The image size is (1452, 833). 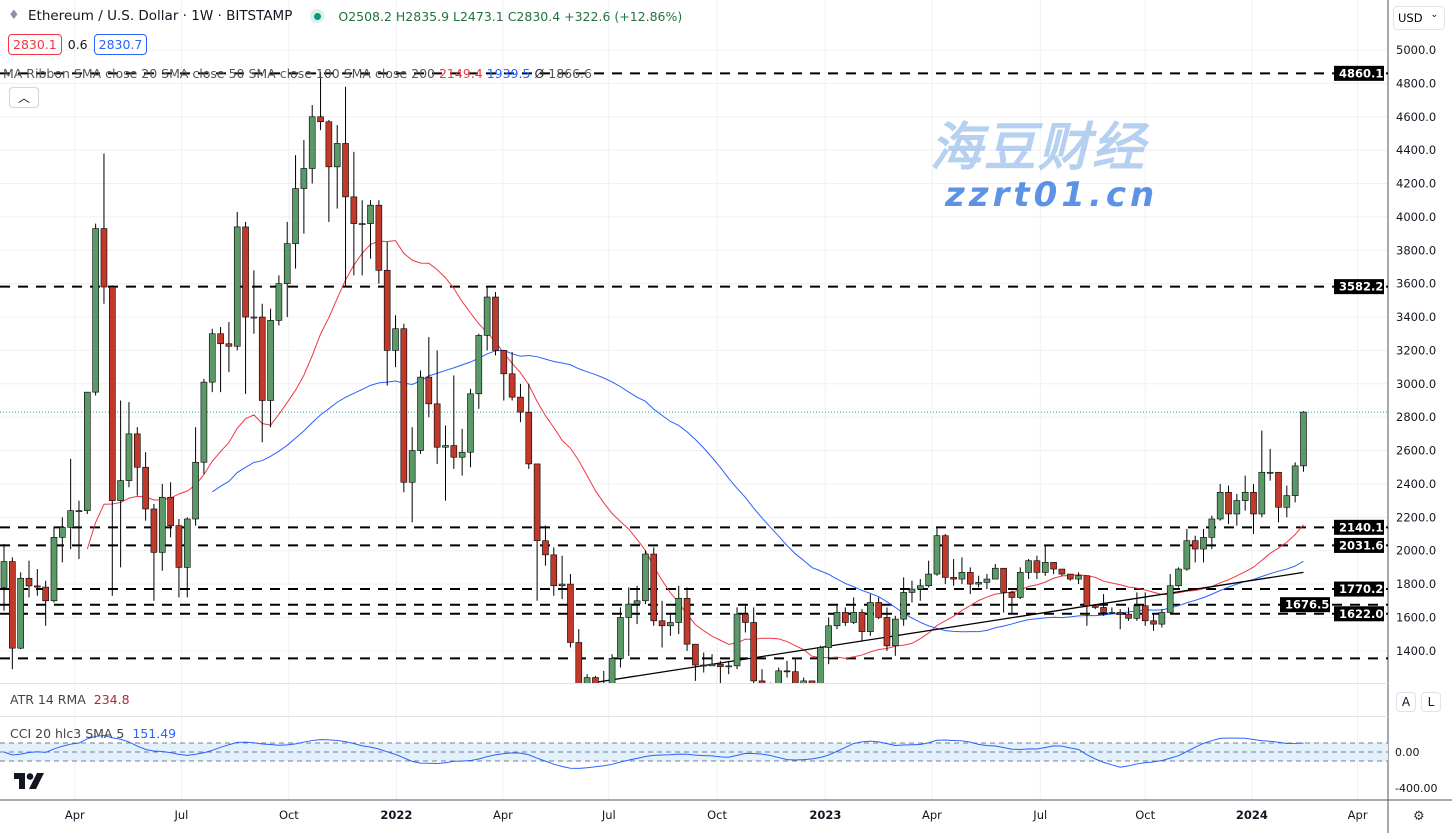 I want to click on symbol-title: Ethereum / U.S. Dollar · 1W · BITSTAMP, so click(x=160, y=16).